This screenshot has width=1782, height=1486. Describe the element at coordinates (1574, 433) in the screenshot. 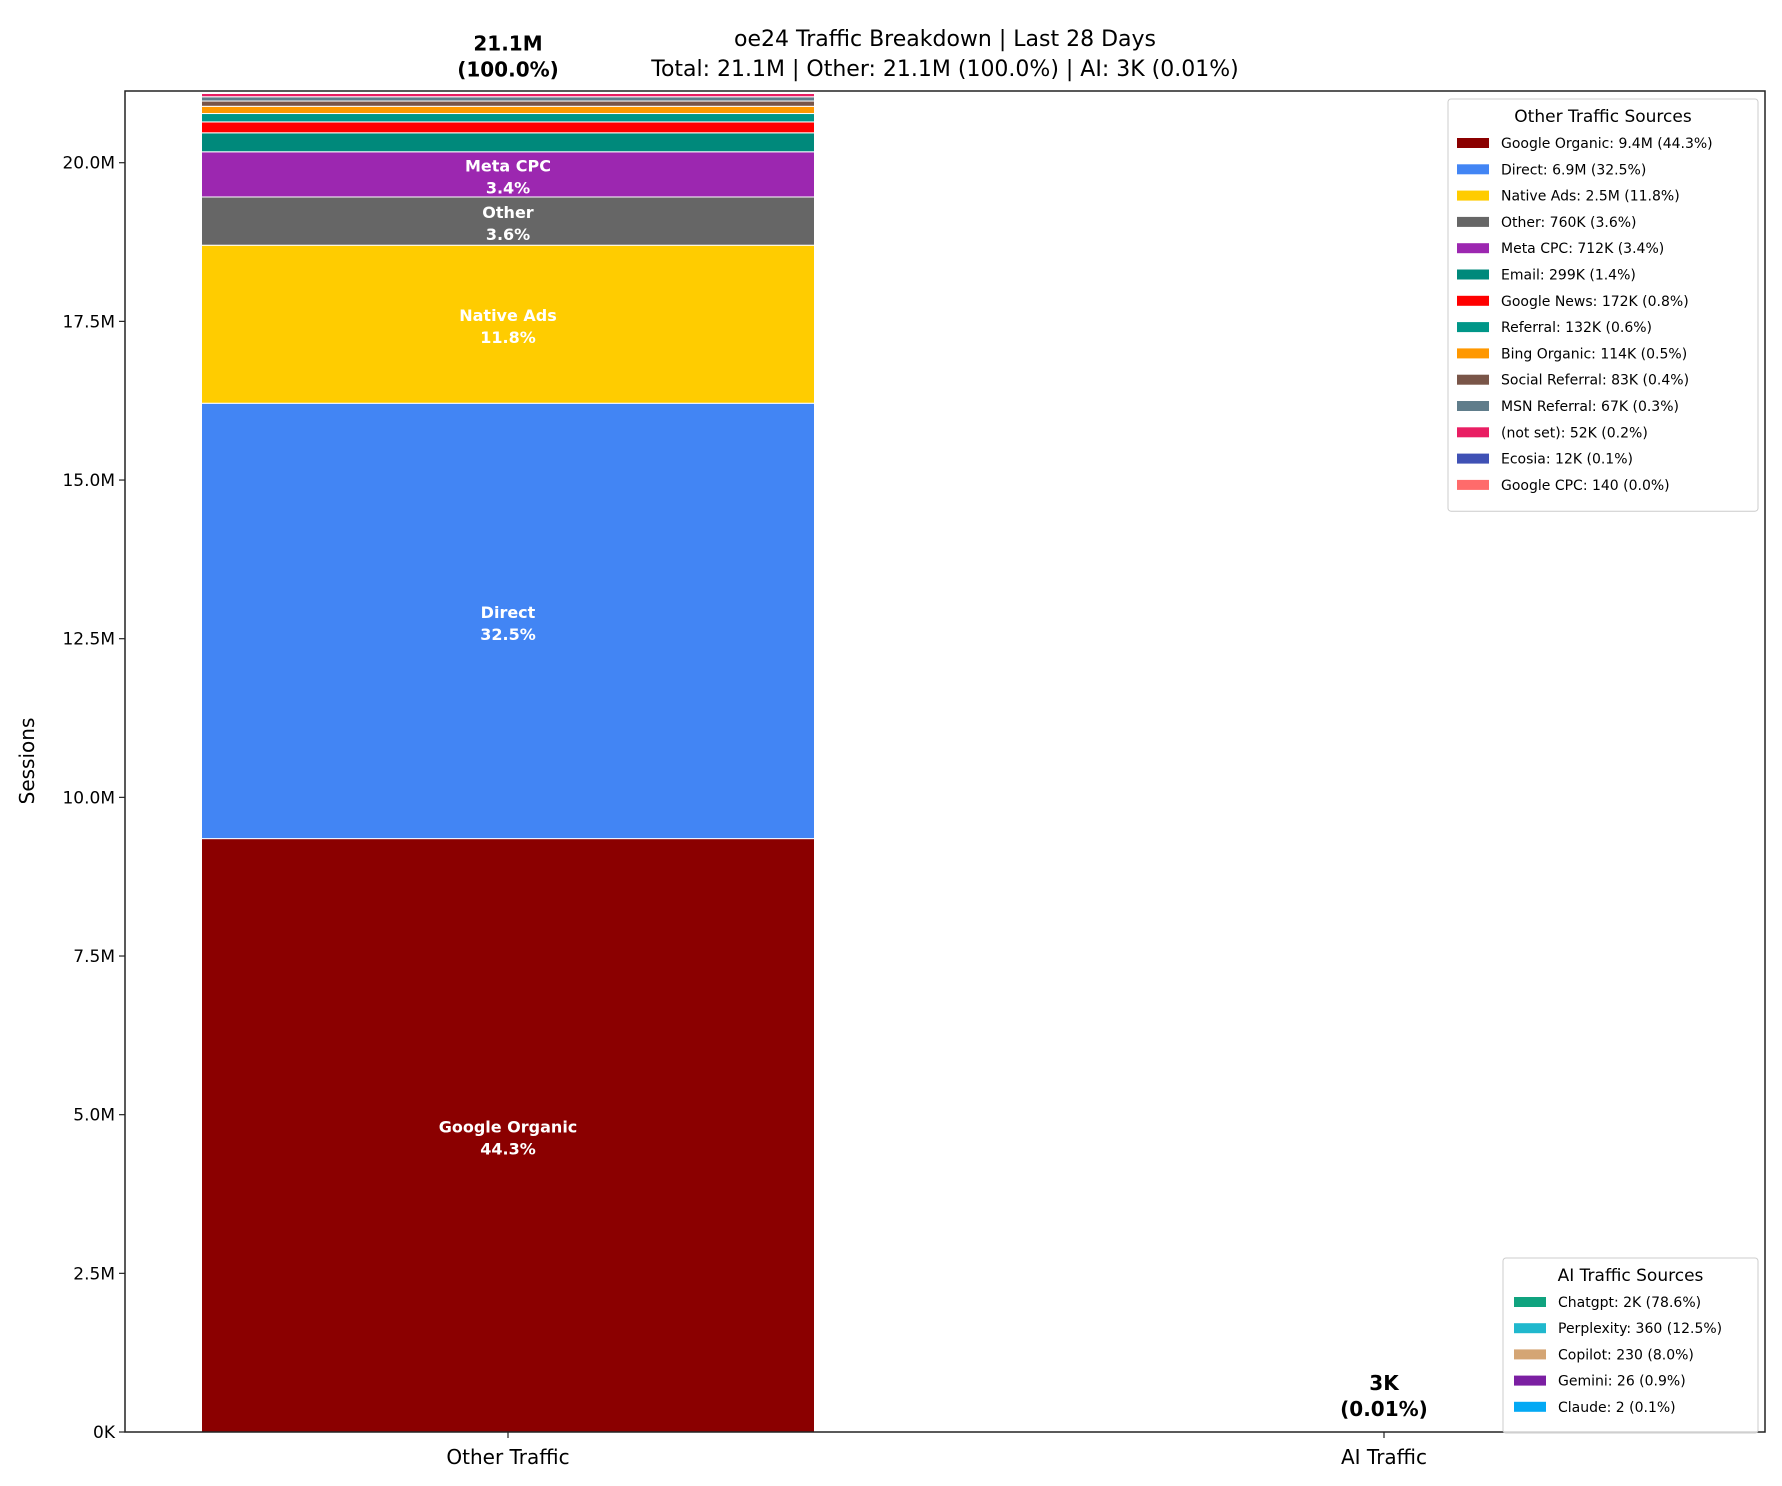

I see `legend-entry: (not set): 52K (0.2%)` at that location.